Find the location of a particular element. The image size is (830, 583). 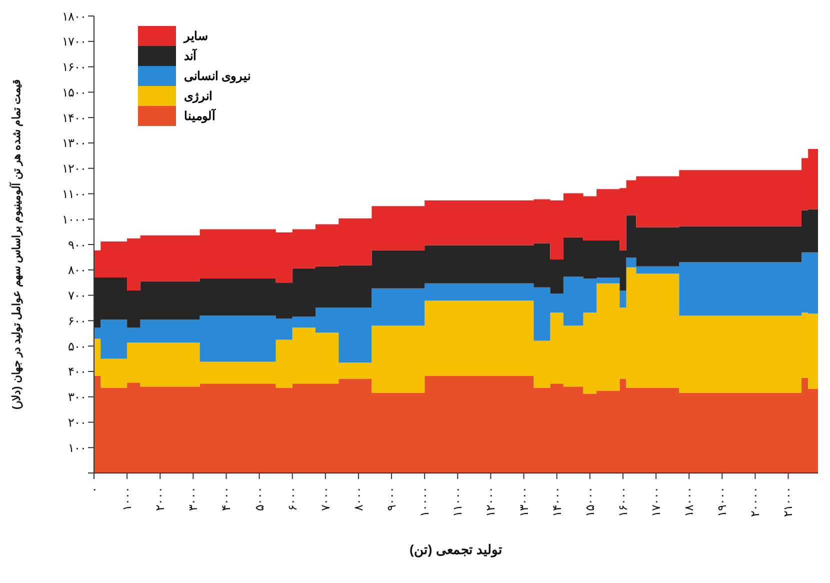

x-tick-label: ۶۰۰۰ is located at coordinates (292, 499).